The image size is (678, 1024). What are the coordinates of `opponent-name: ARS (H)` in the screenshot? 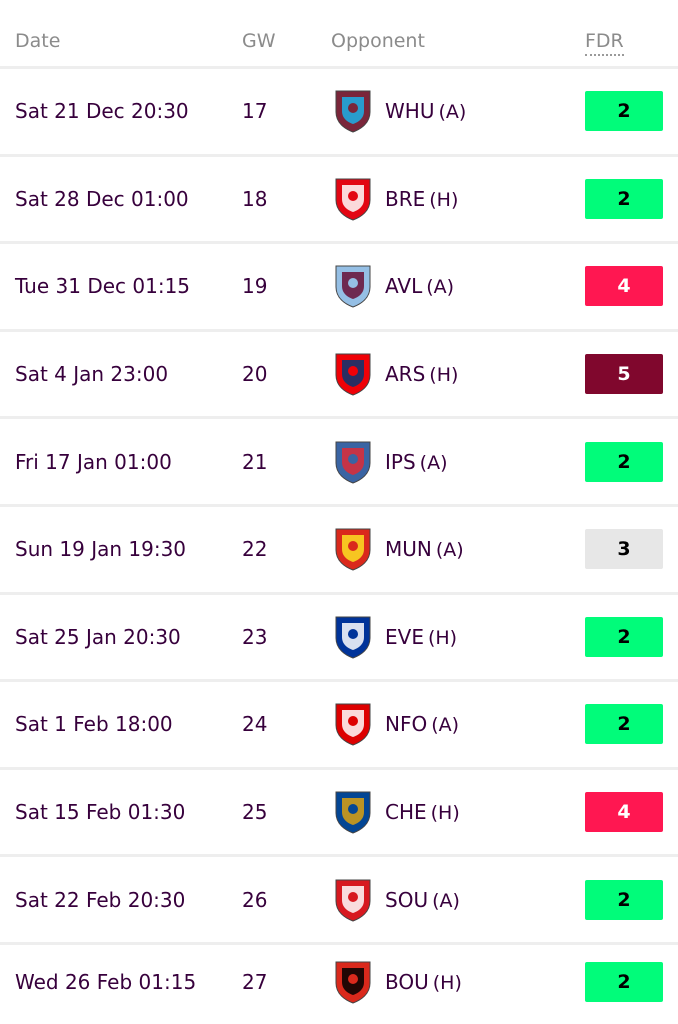 It's located at (421, 374).